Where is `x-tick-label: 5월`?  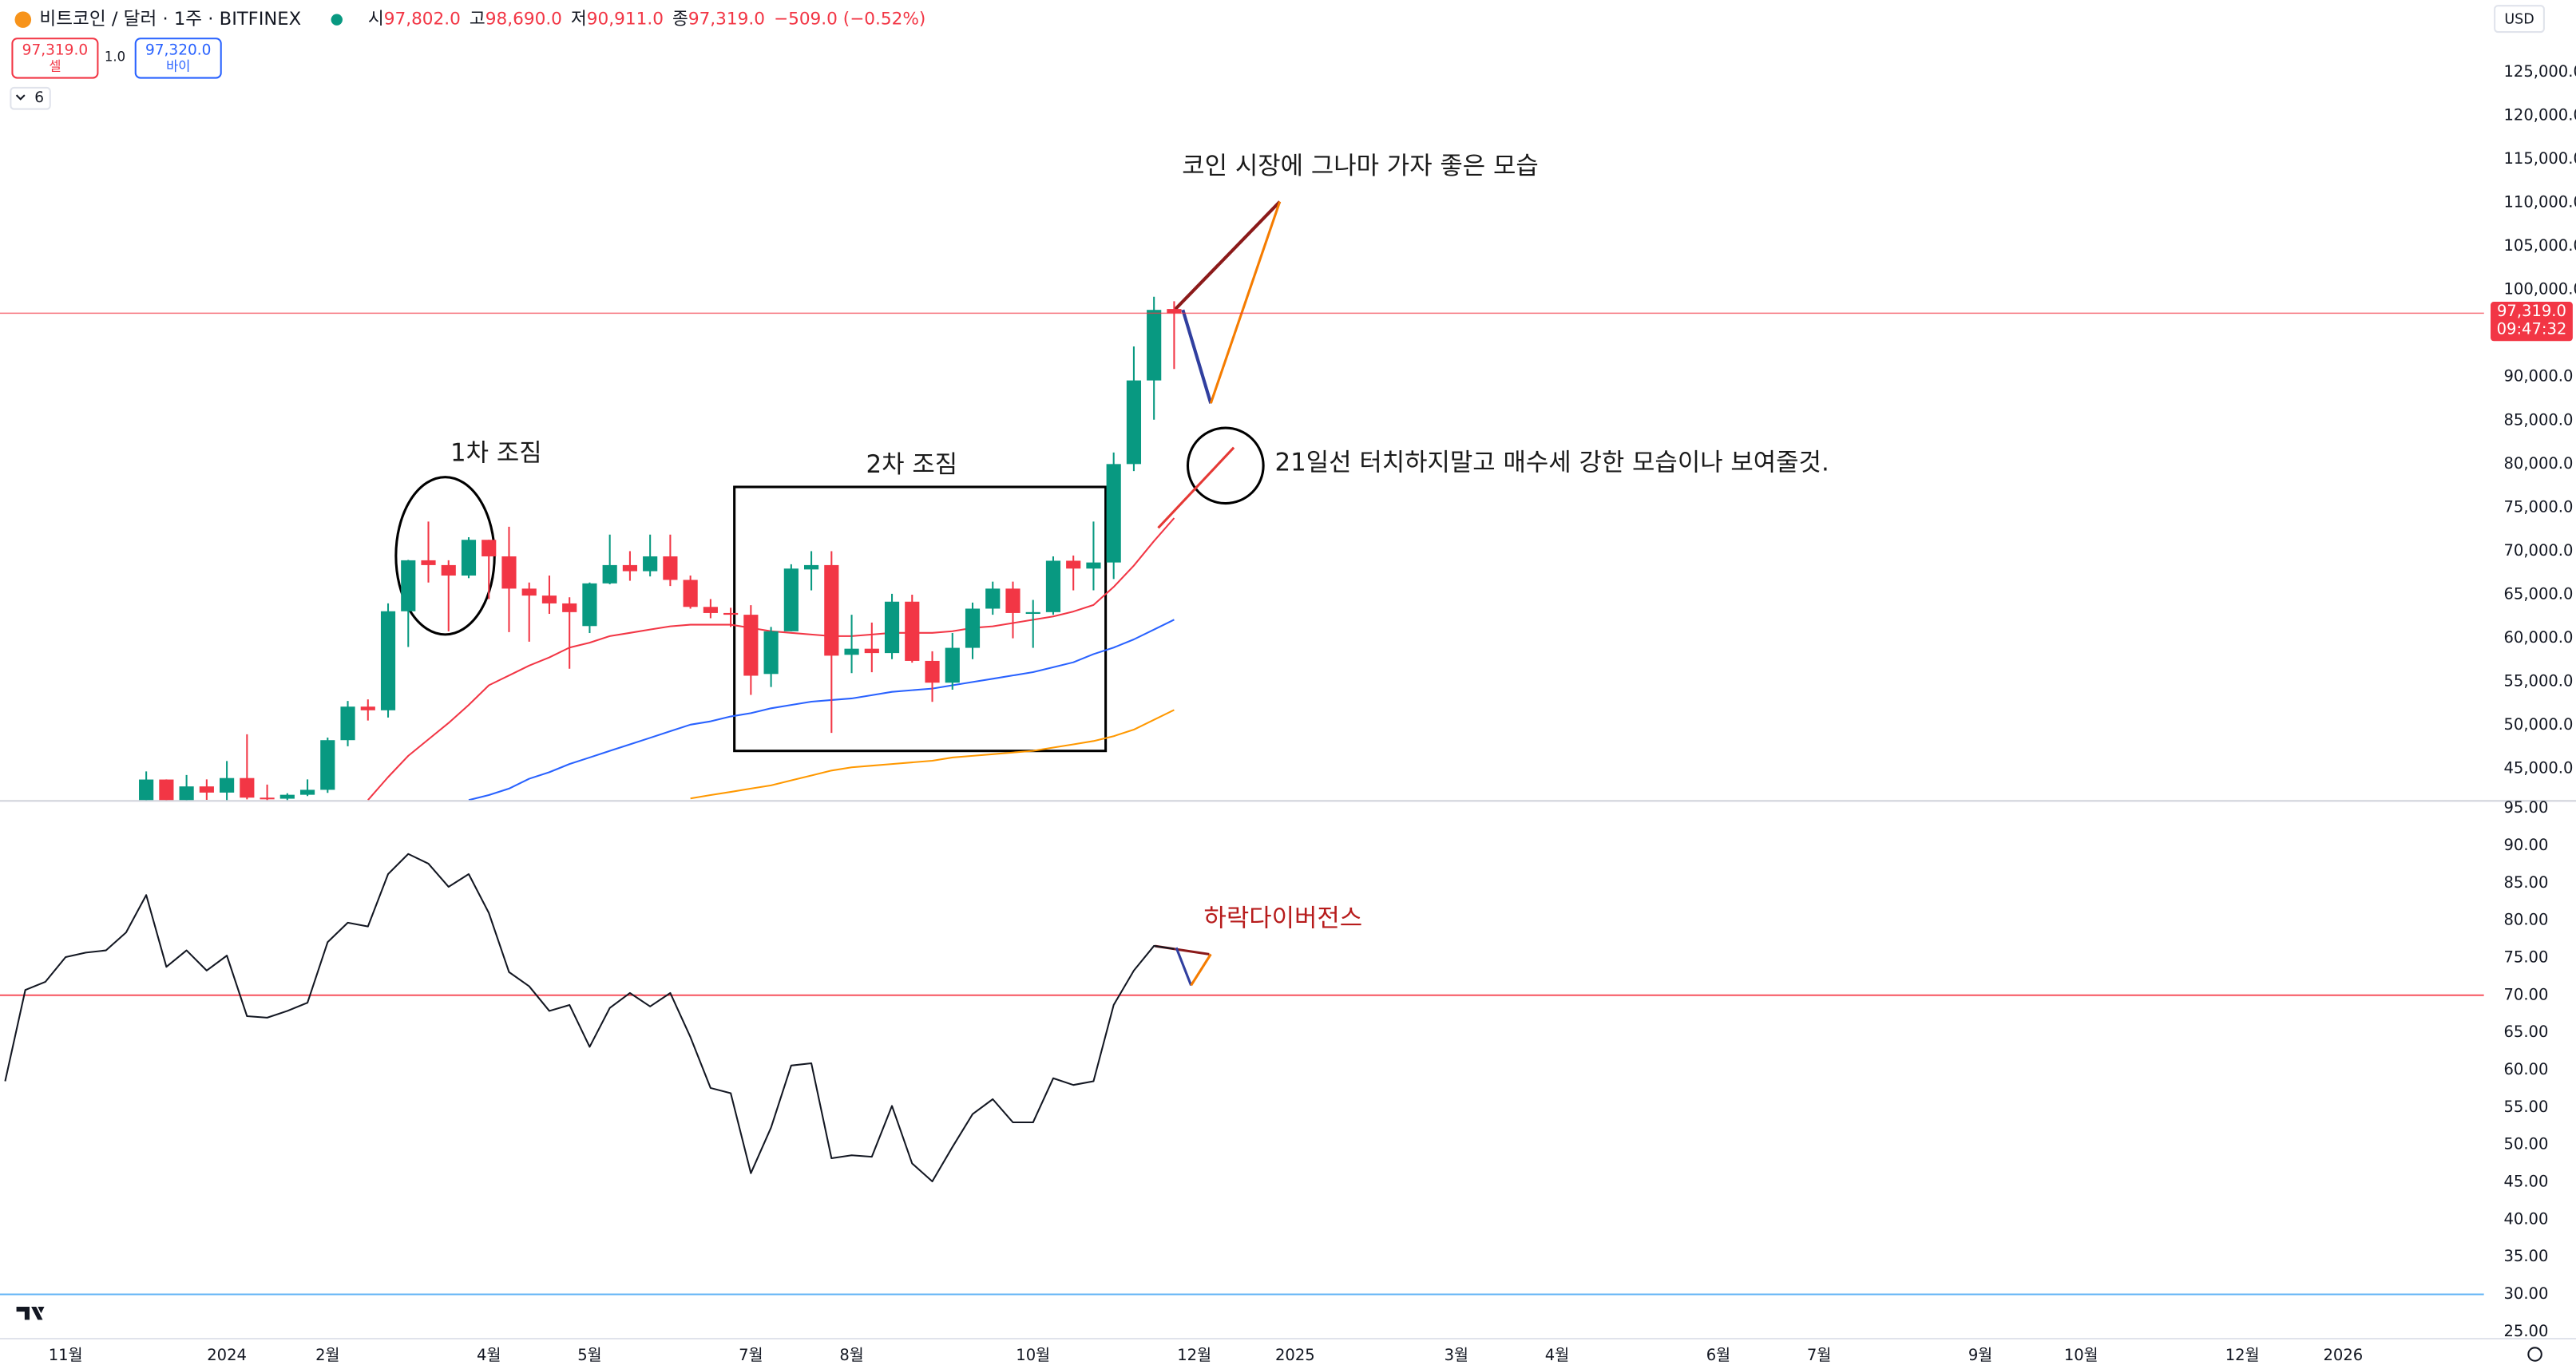 x-tick-label: 5월 is located at coordinates (589, 1355).